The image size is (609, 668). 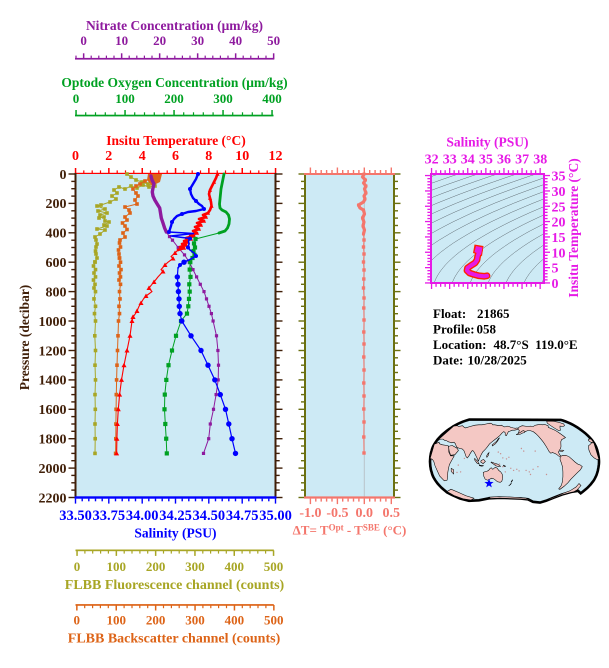 What do you see at coordinates (504, 160) in the screenshot?
I see `svg-text: 36` at bounding box center [504, 160].